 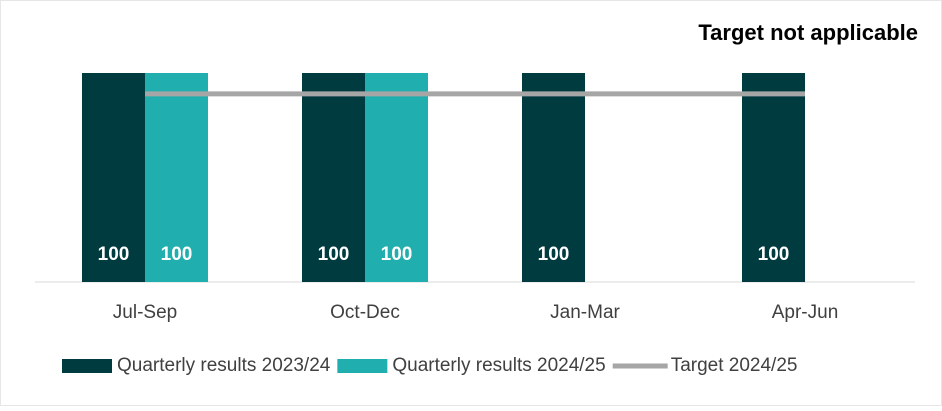 What do you see at coordinates (585, 312) in the screenshot?
I see `x-tick-label: Jan-Mar` at bounding box center [585, 312].